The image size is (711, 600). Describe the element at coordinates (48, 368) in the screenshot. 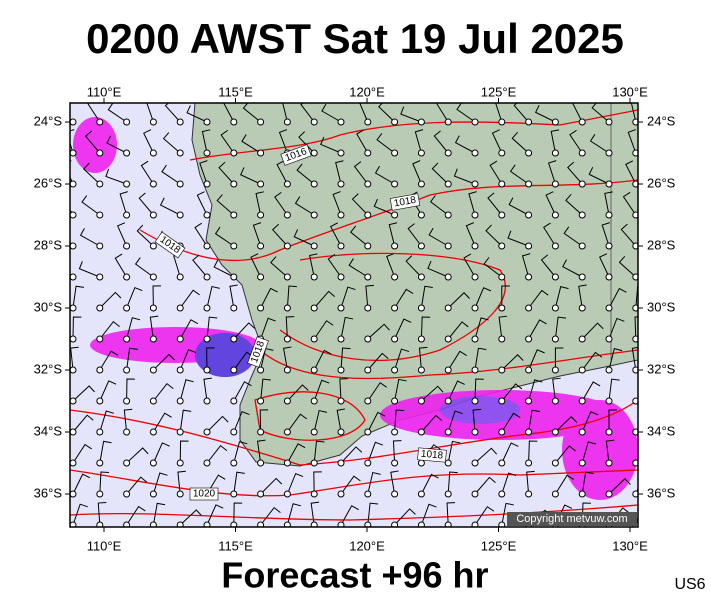

I see `lat-label: 32°S` at that location.